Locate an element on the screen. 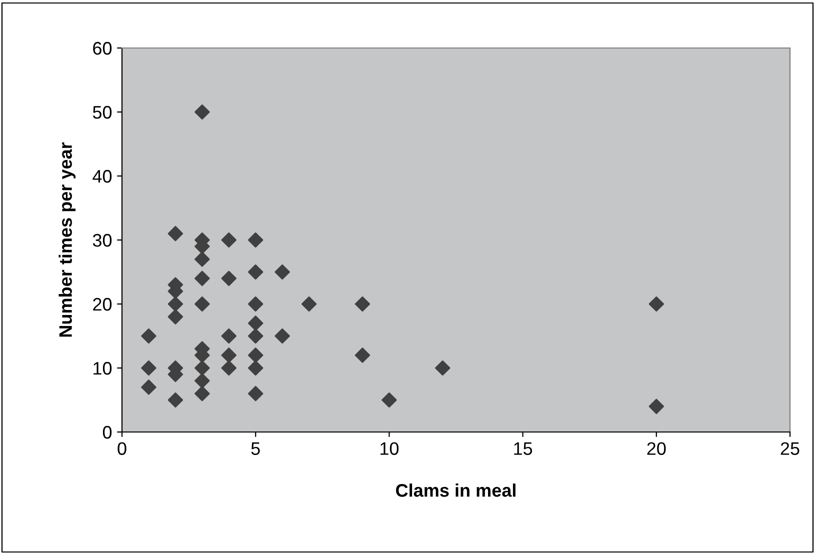 The image size is (816, 554). x-tick-label: 15 is located at coordinates (523, 448).